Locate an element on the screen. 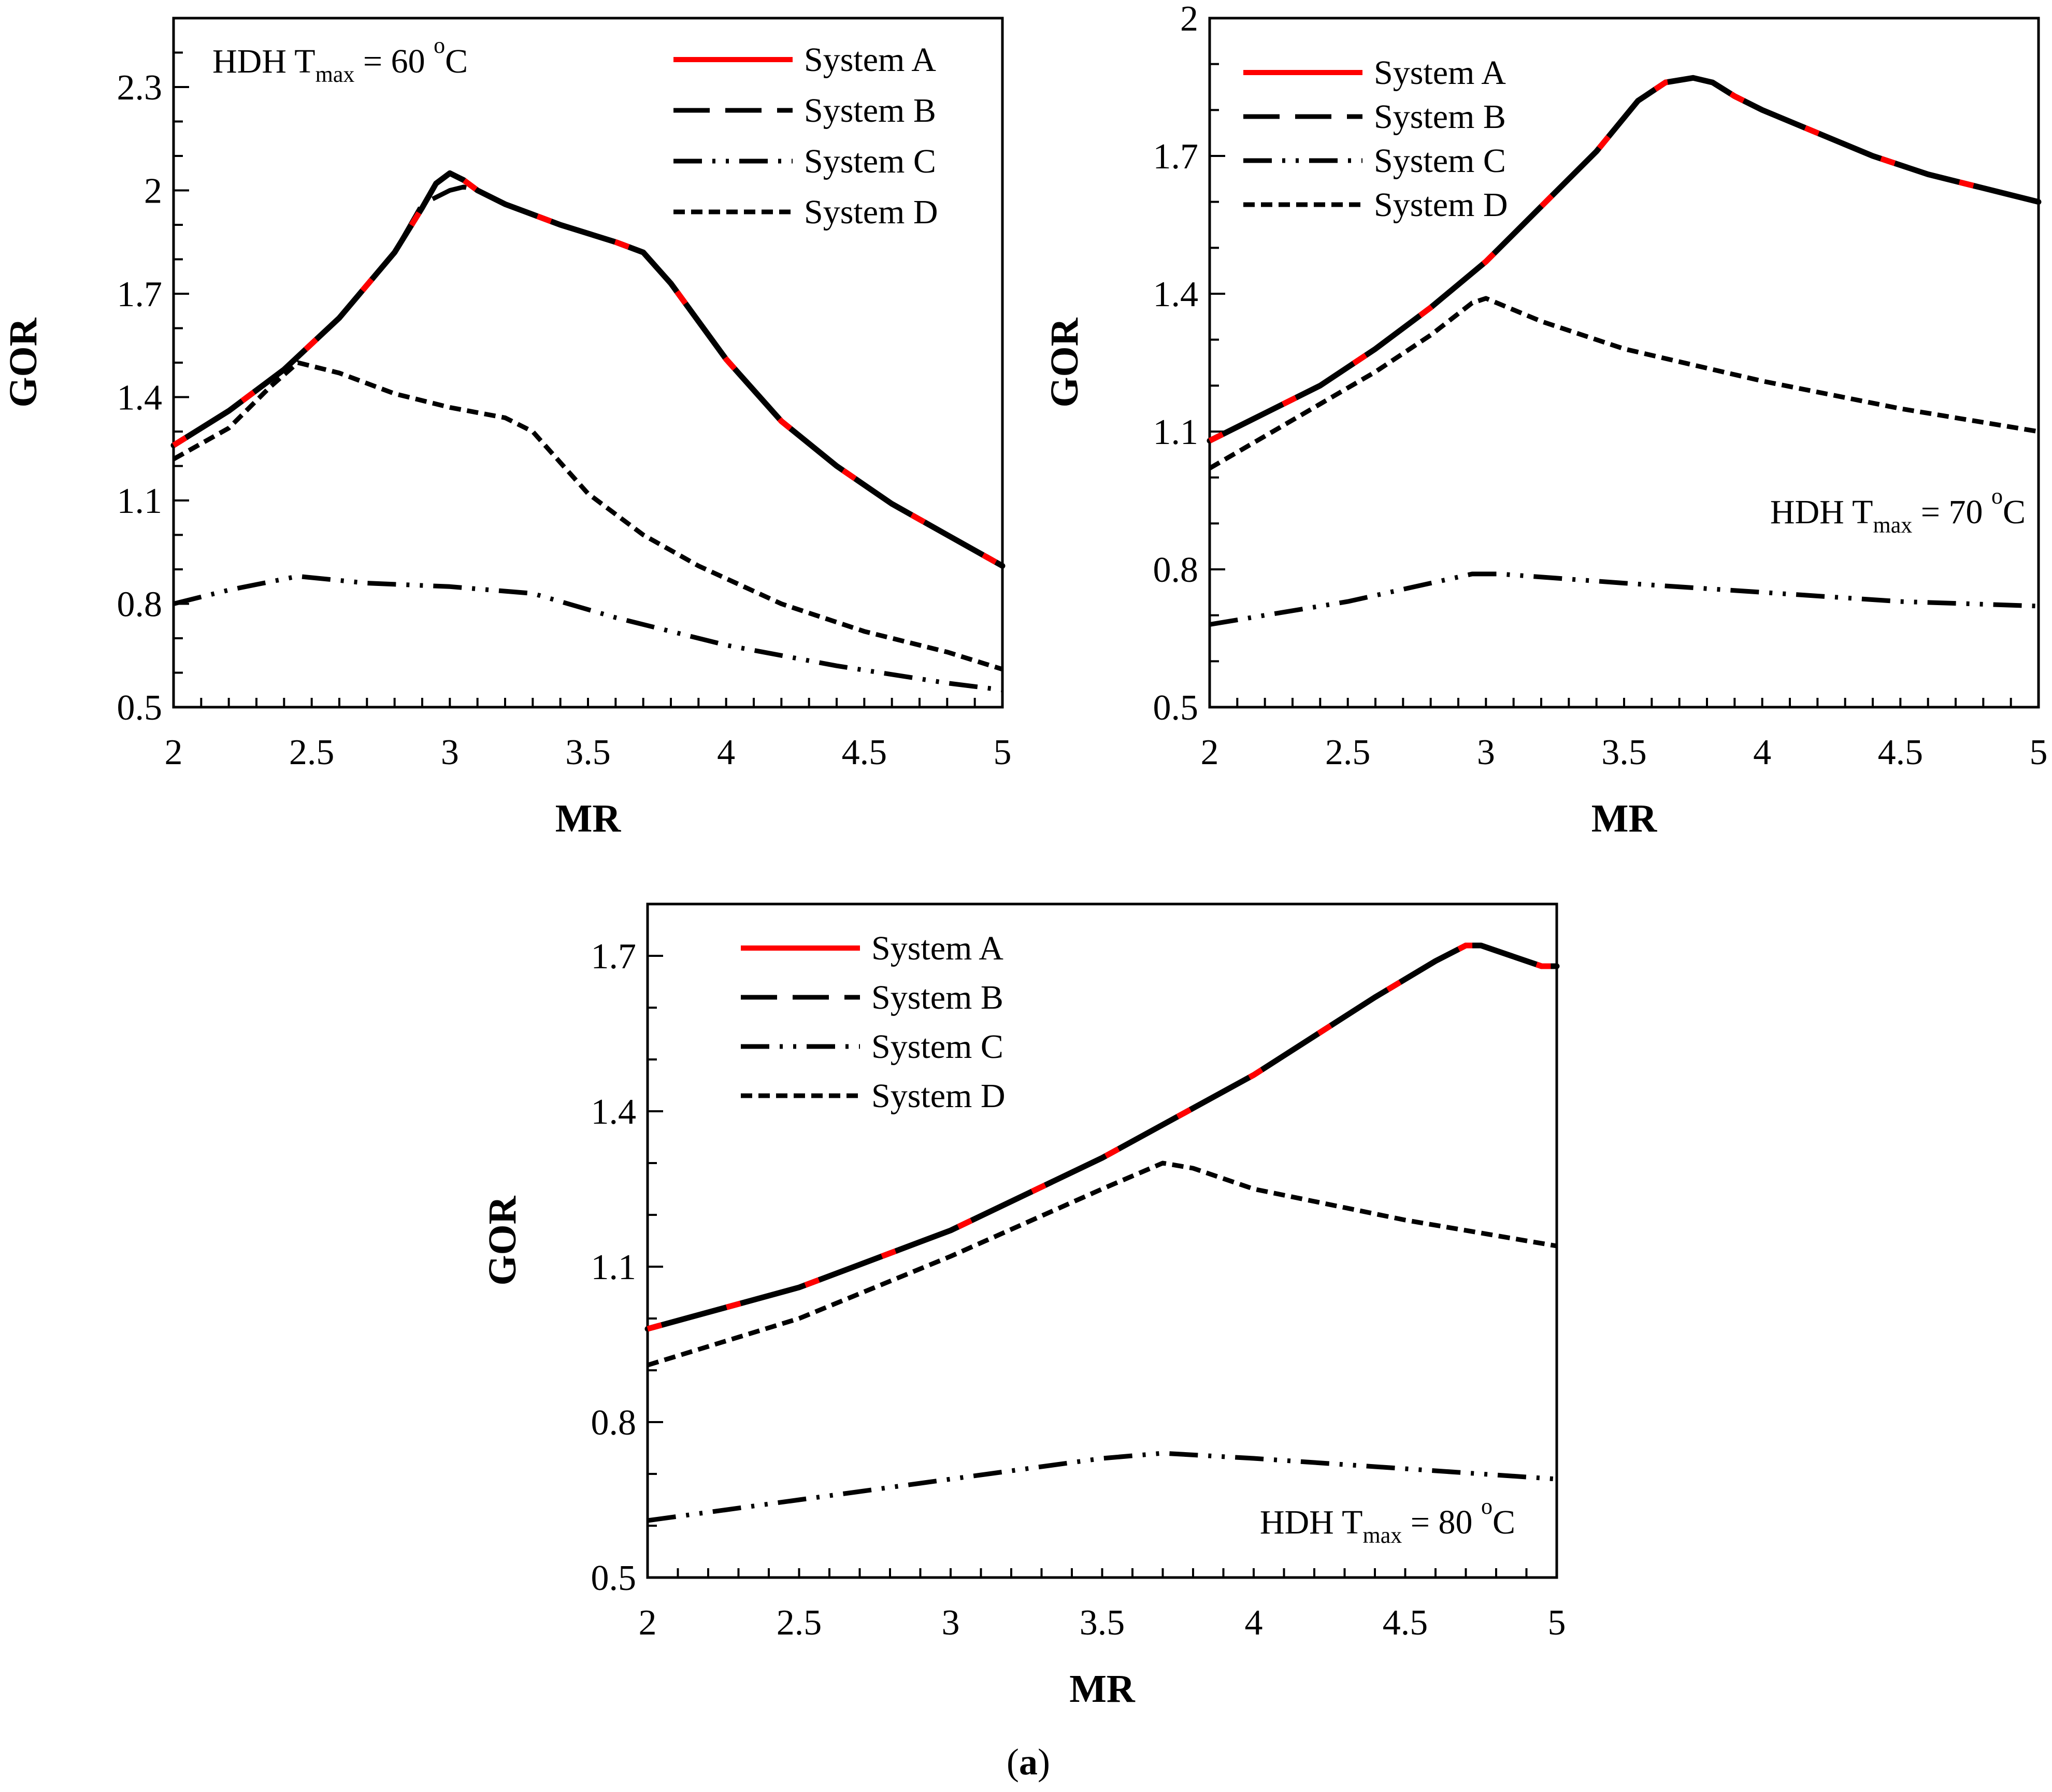  tmax-annotation: HDH Tmax = 70 oC is located at coordinates (1898, 510).